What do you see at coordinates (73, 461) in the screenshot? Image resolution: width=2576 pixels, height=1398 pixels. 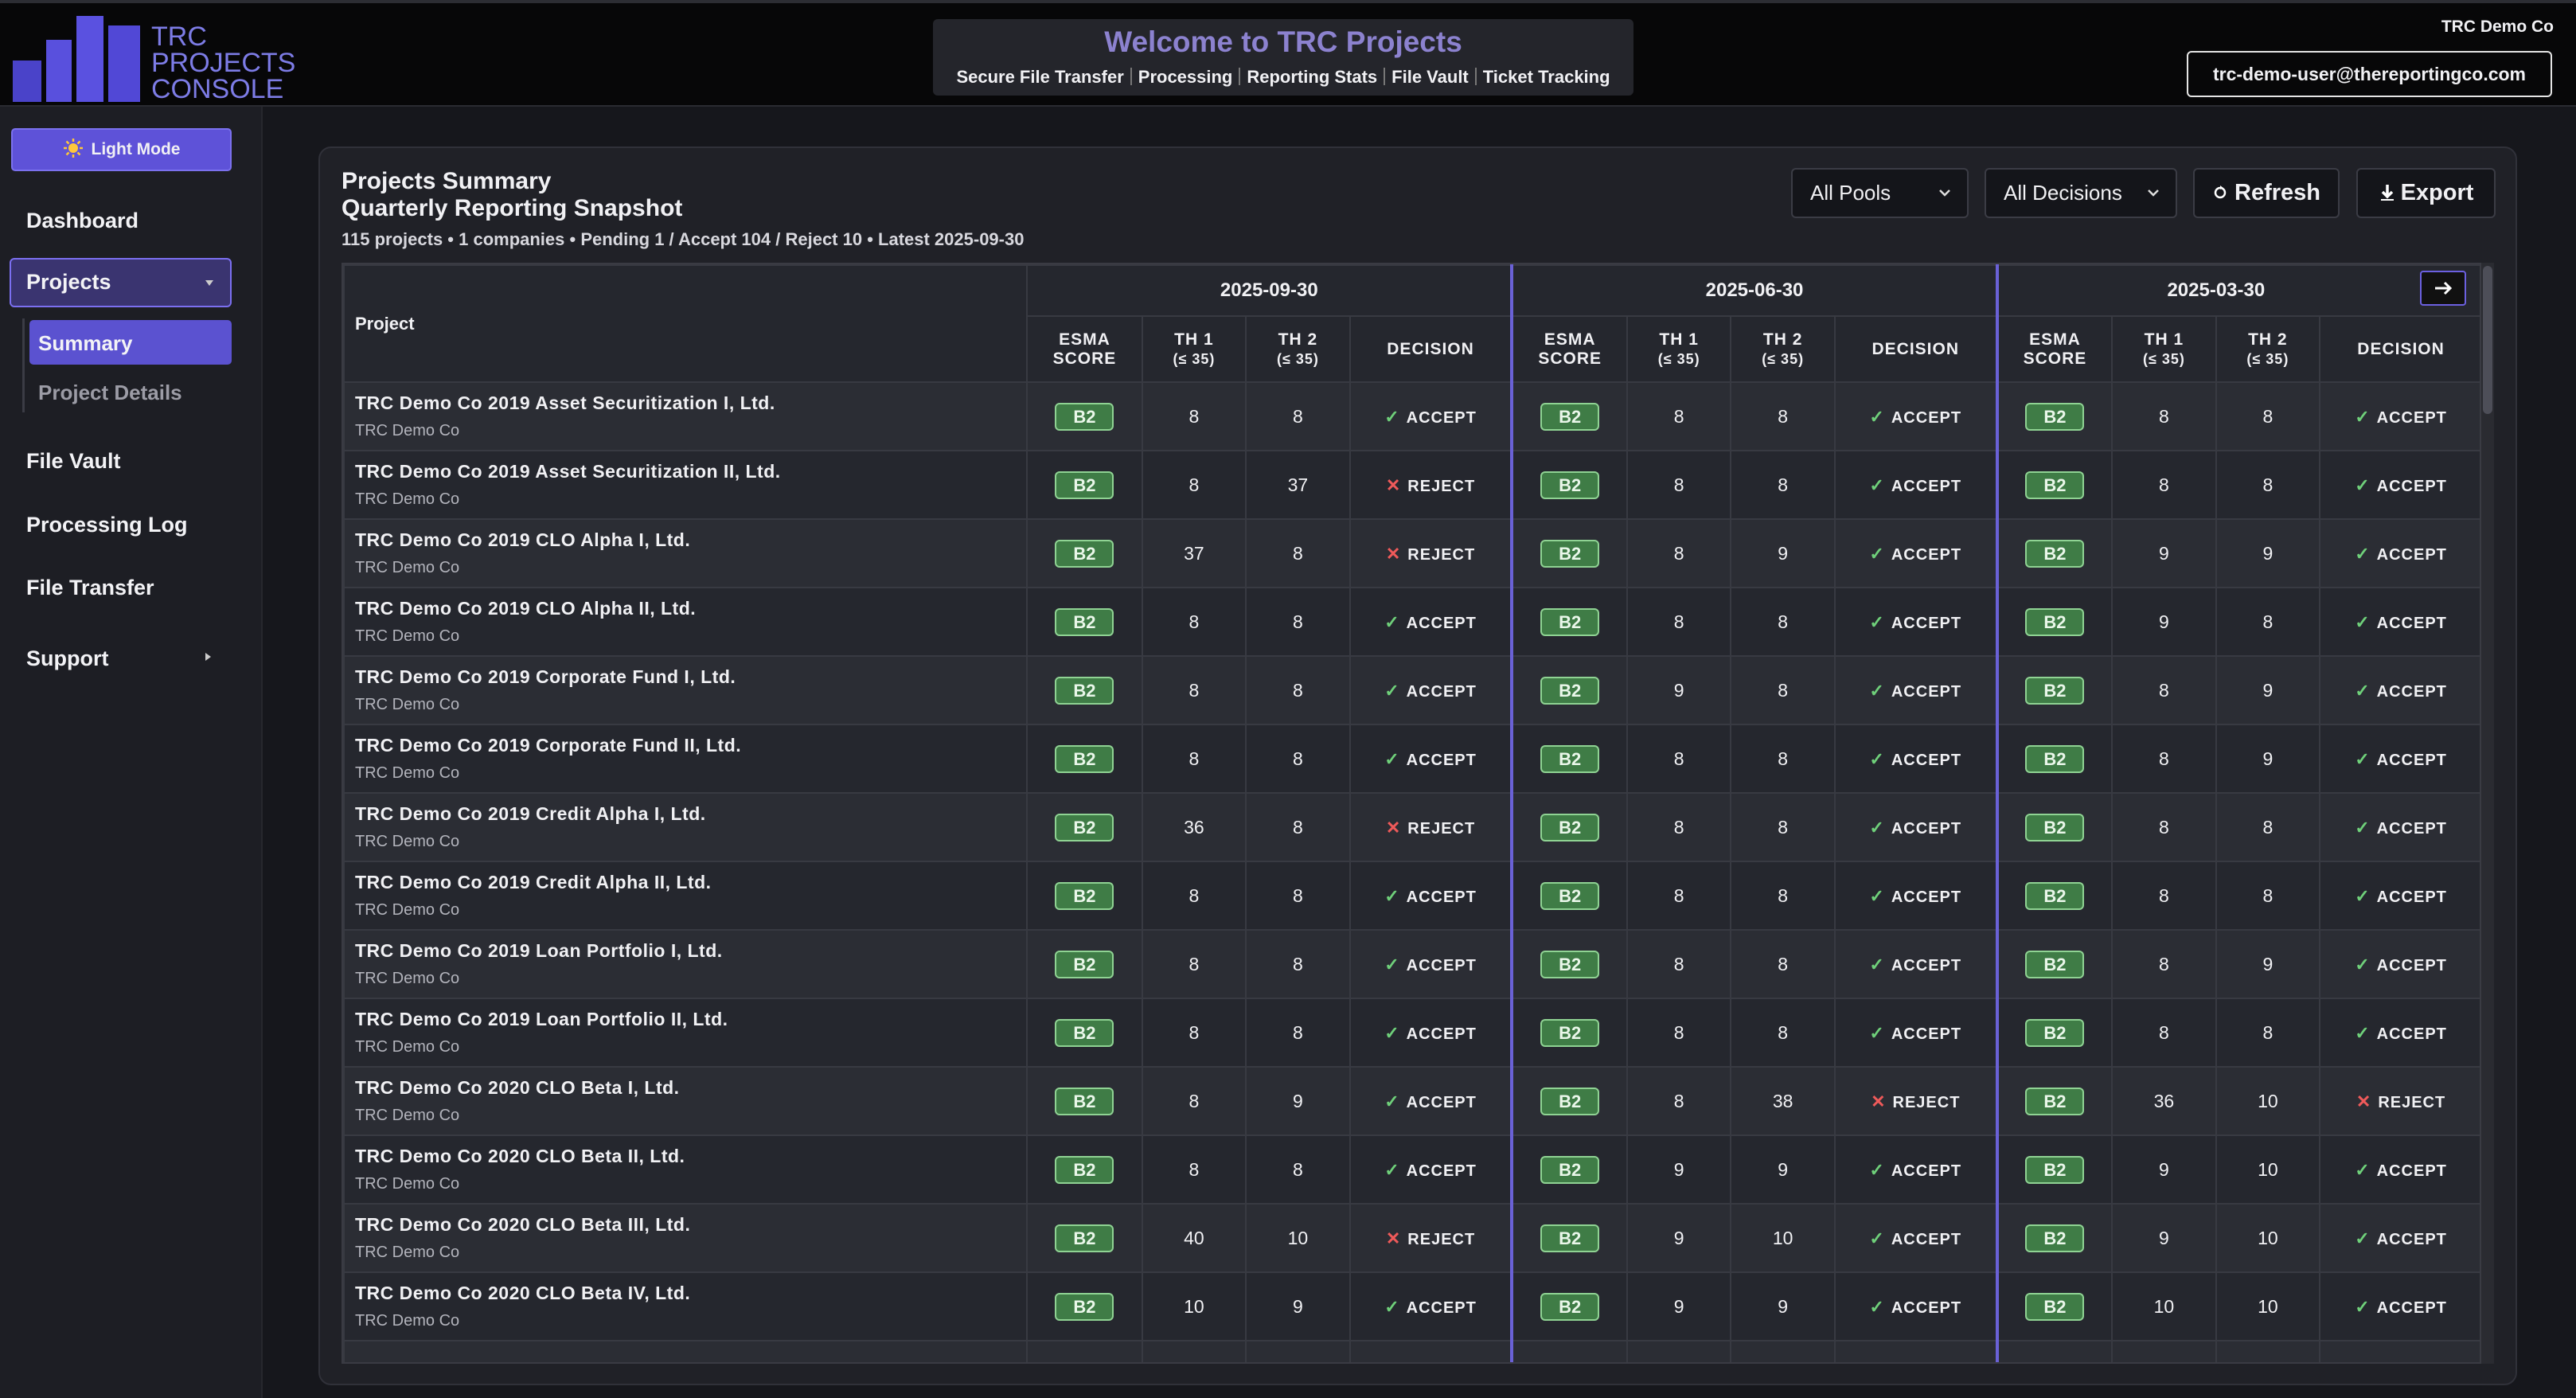 I see `side-item: File Vault` at bounding box center [73, 461].